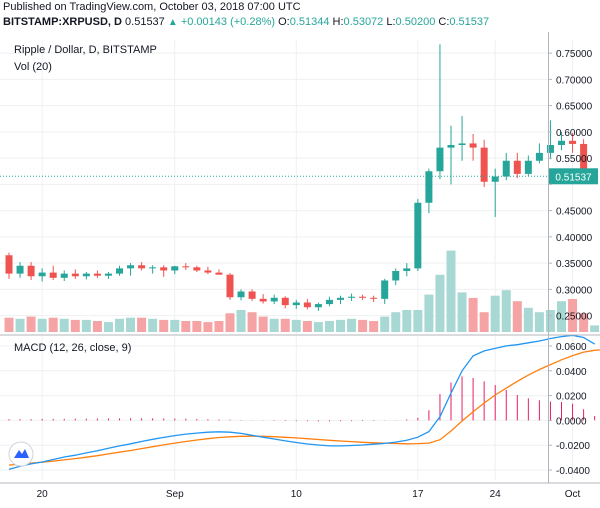 The image size is (600, 508). Describe the element at coordinates (175, 494) in the screenshot. I see `time-tick-label: Sep` at that location.